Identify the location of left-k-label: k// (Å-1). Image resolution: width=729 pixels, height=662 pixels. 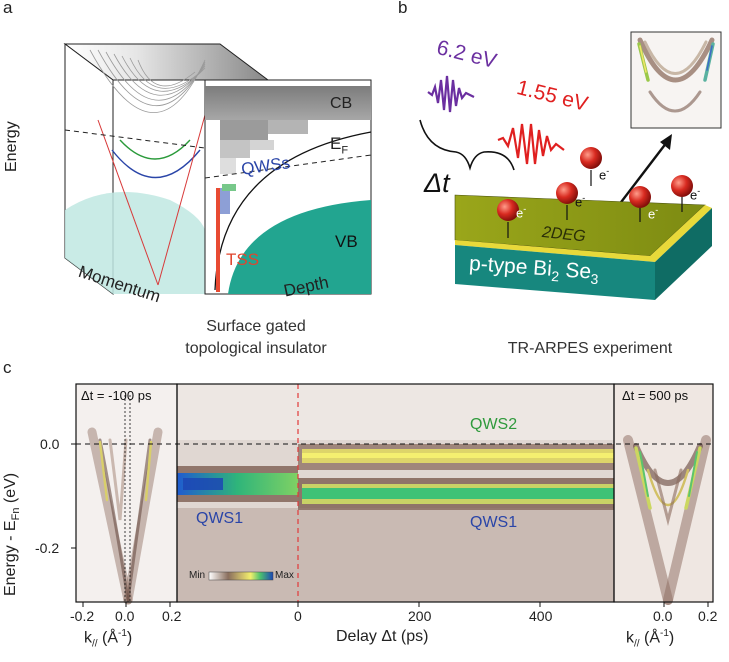
(108, 639).